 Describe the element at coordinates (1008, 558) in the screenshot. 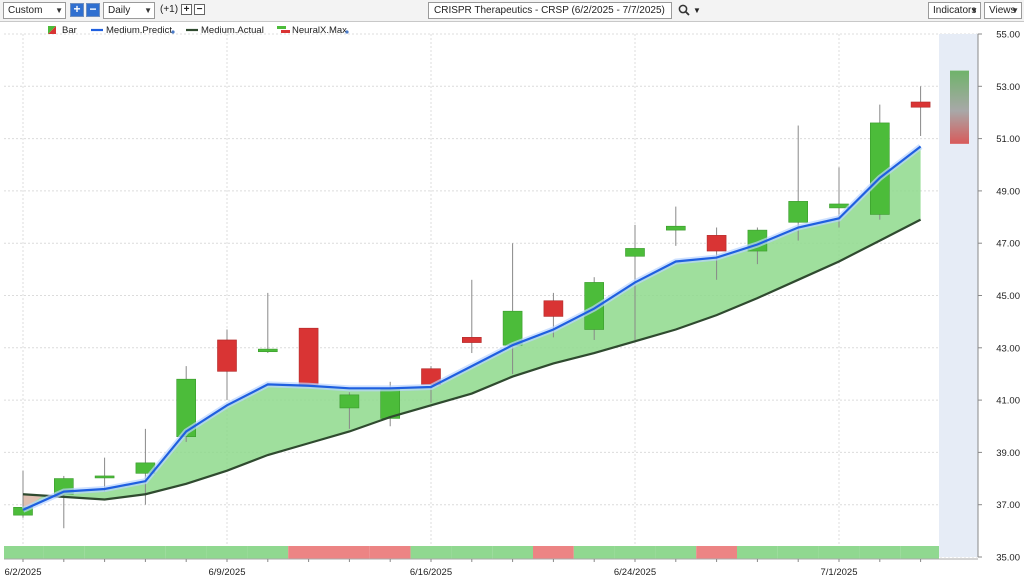

I see `y-tick-label: 35.00` at that location.